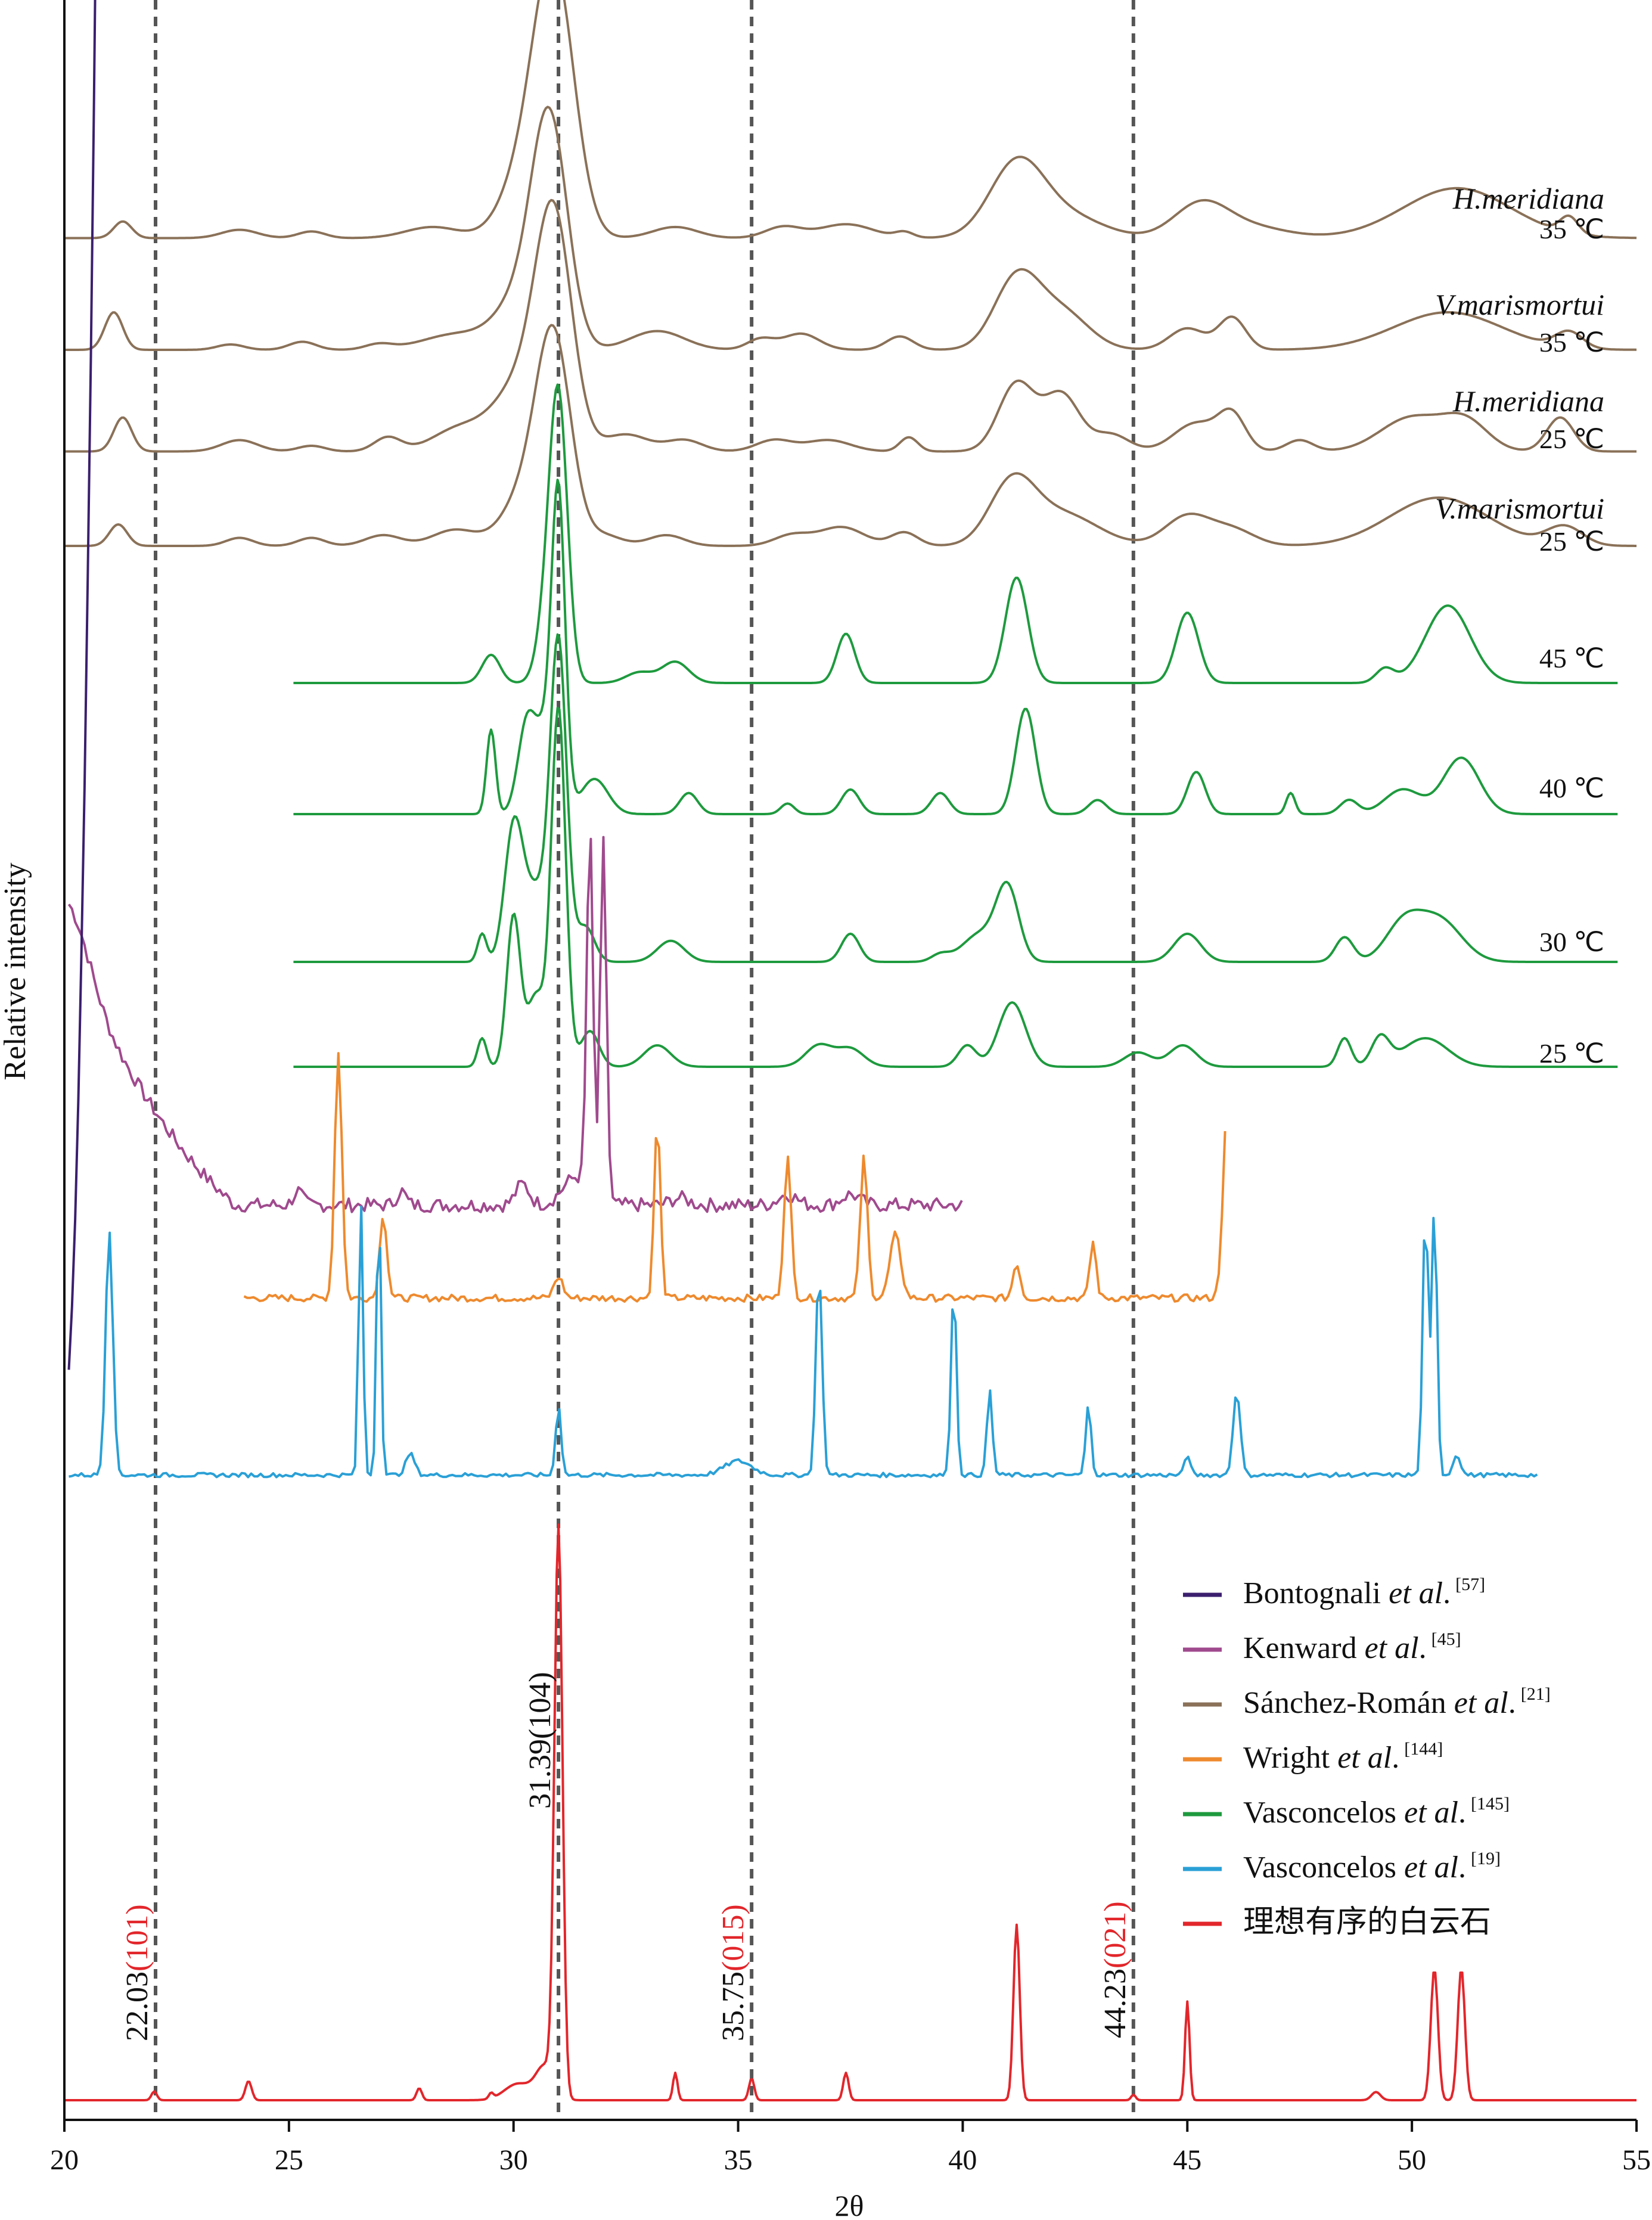 The image size is (1652, 2220). What do you see at coordinates (137, 1973) in the screenshot?
I see `peak-annotation: 22.03(101)` at bounding box center [137, 1973].